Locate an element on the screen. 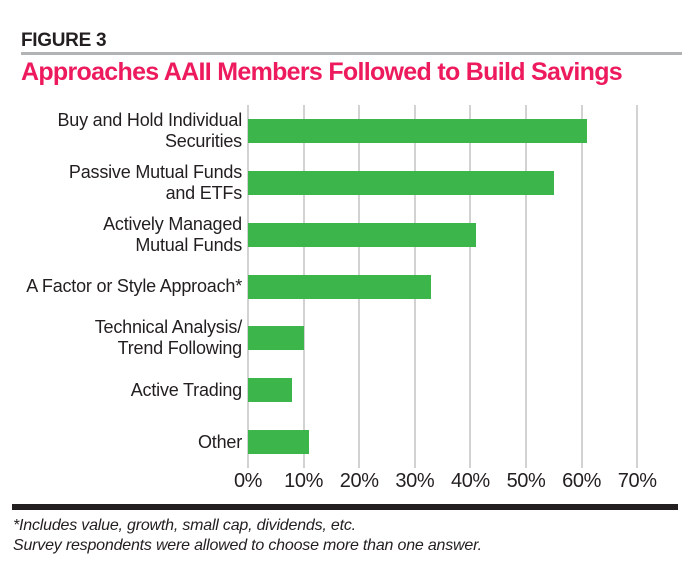 Image resolution: width=700 pixels, height=576 pixels. x-tick-label: 50% is located at coordinates (526, 481).